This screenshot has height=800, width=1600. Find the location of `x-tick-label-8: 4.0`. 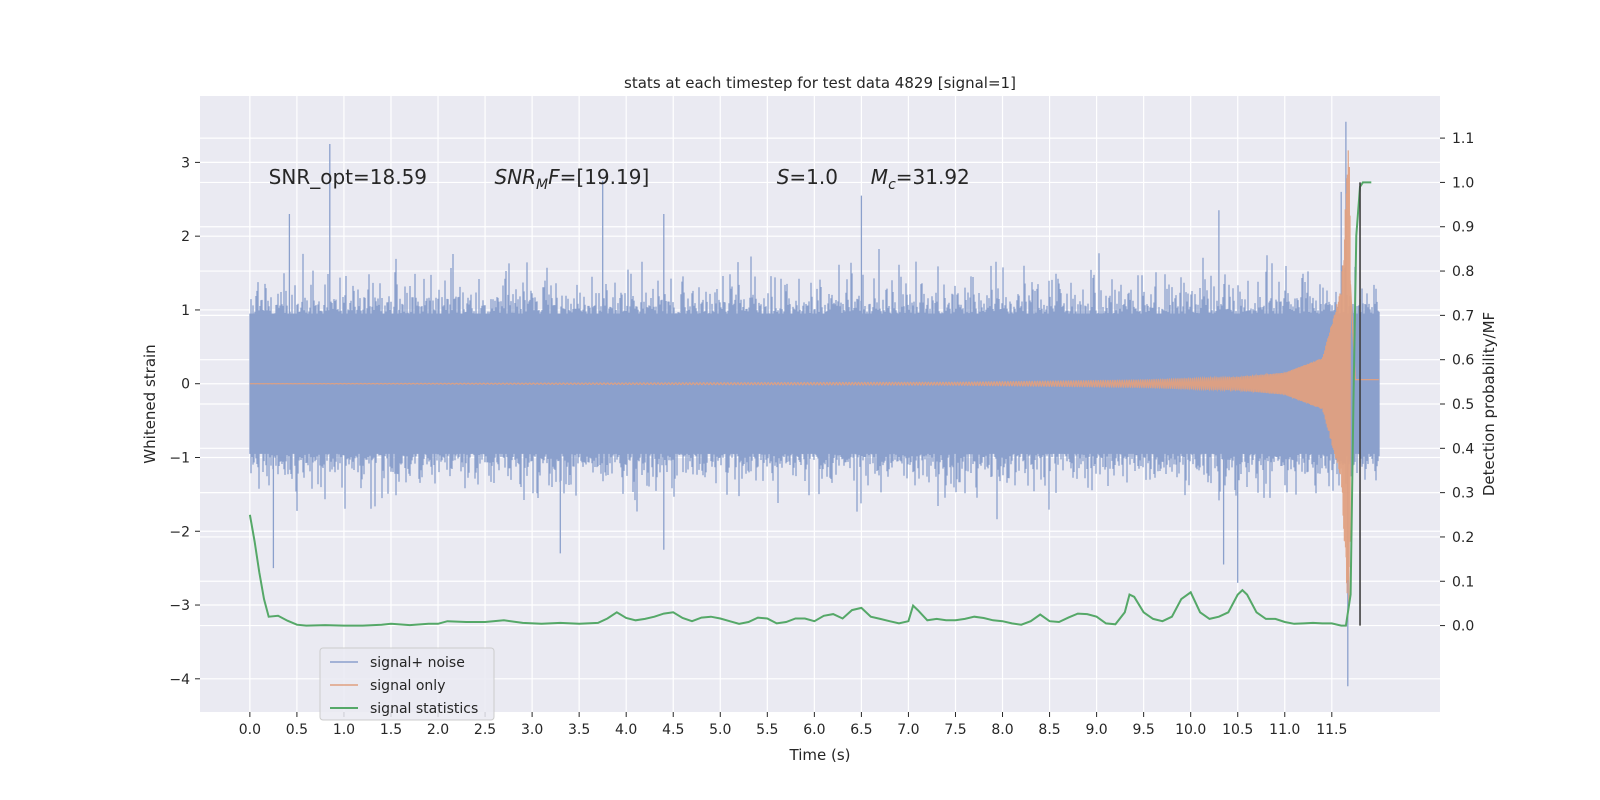

x-tick-label-8: 4.0 is located at coordinates (626, 730).